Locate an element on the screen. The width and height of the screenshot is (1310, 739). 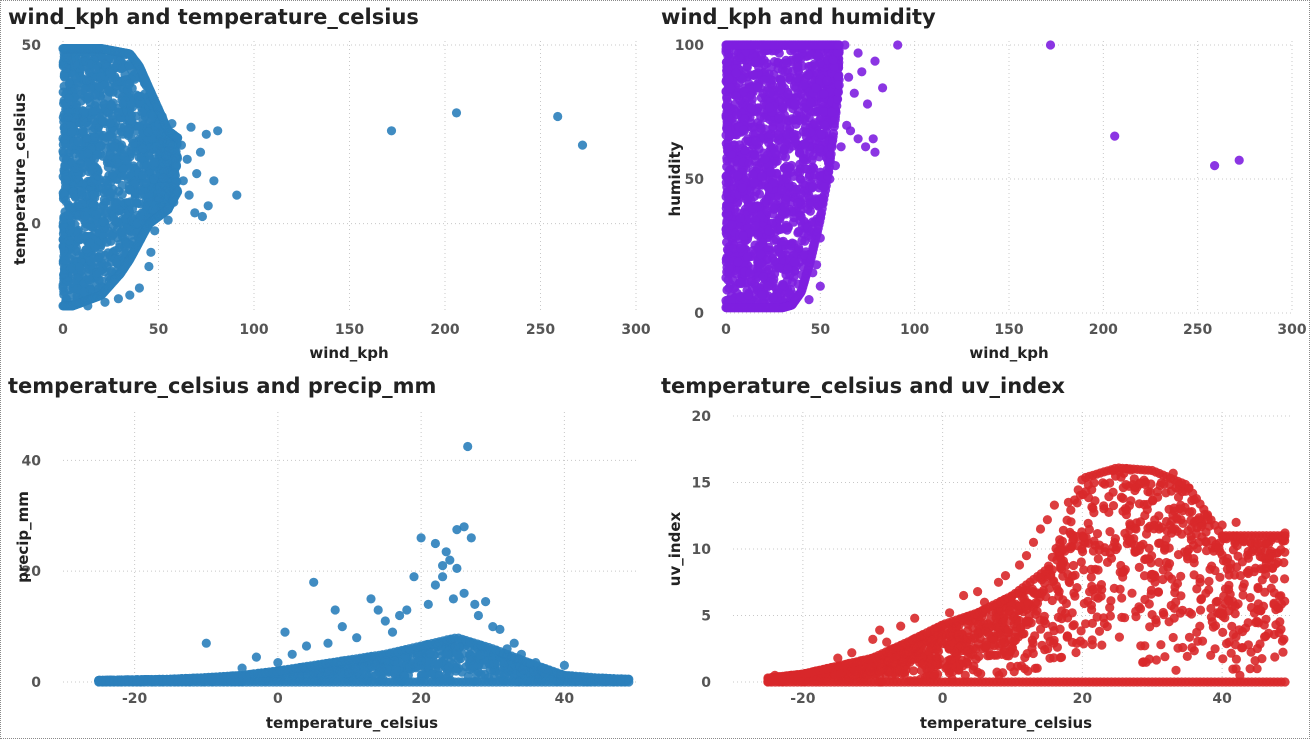
x-tick-label: 150 is located at coordinates (1008, 330).